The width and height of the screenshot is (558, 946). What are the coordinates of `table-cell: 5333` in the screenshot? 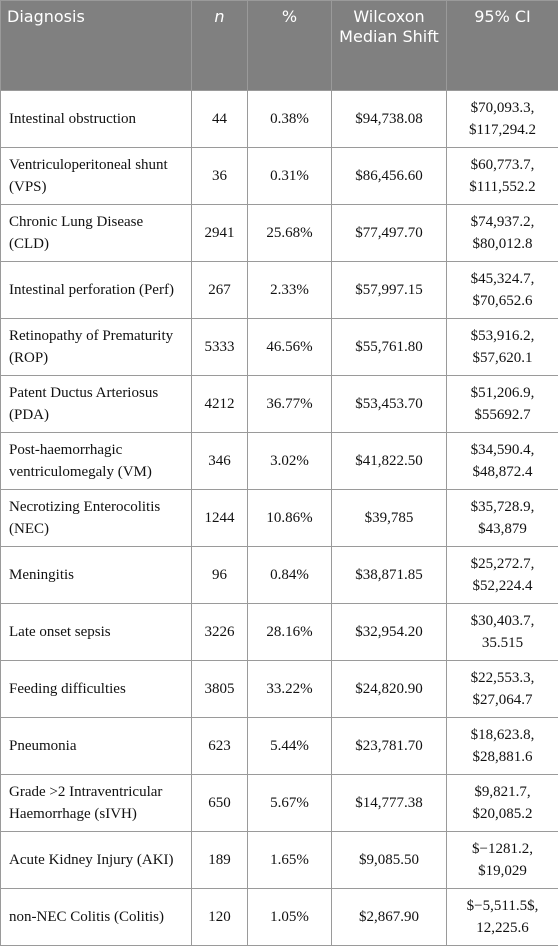 It's located at (220, 347).